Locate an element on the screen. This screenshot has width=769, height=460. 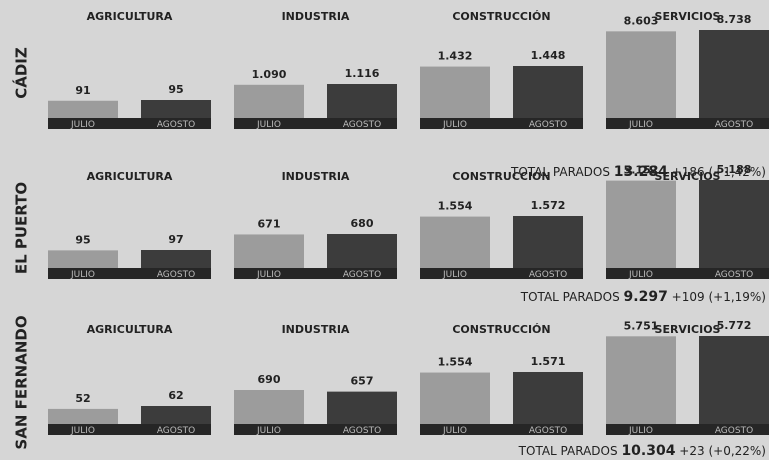
value-label: 1.432 is located at coordinates (455, 56).